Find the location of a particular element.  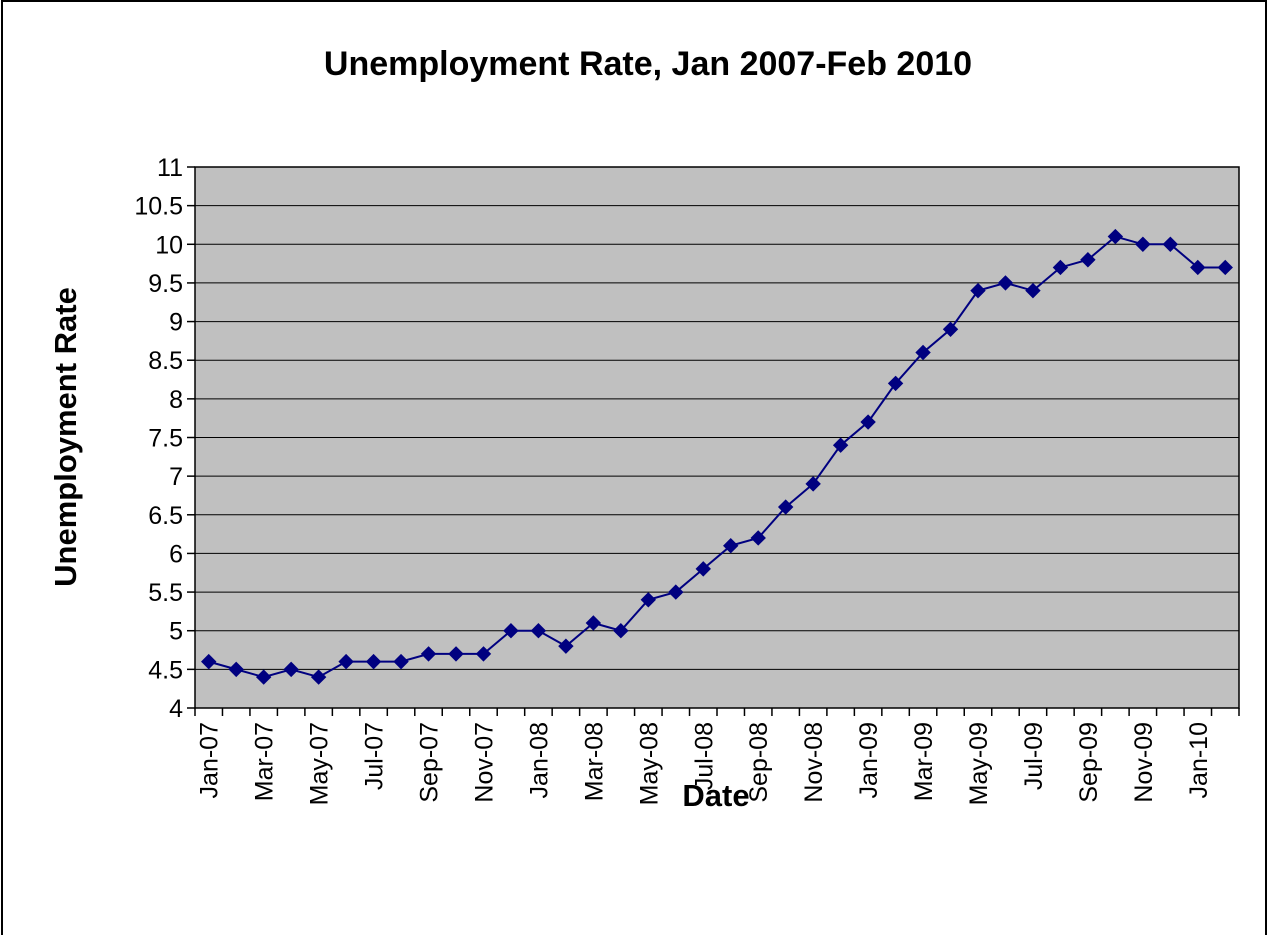

x-tick-label: Sep-08 is located at coordinates (759, 762).